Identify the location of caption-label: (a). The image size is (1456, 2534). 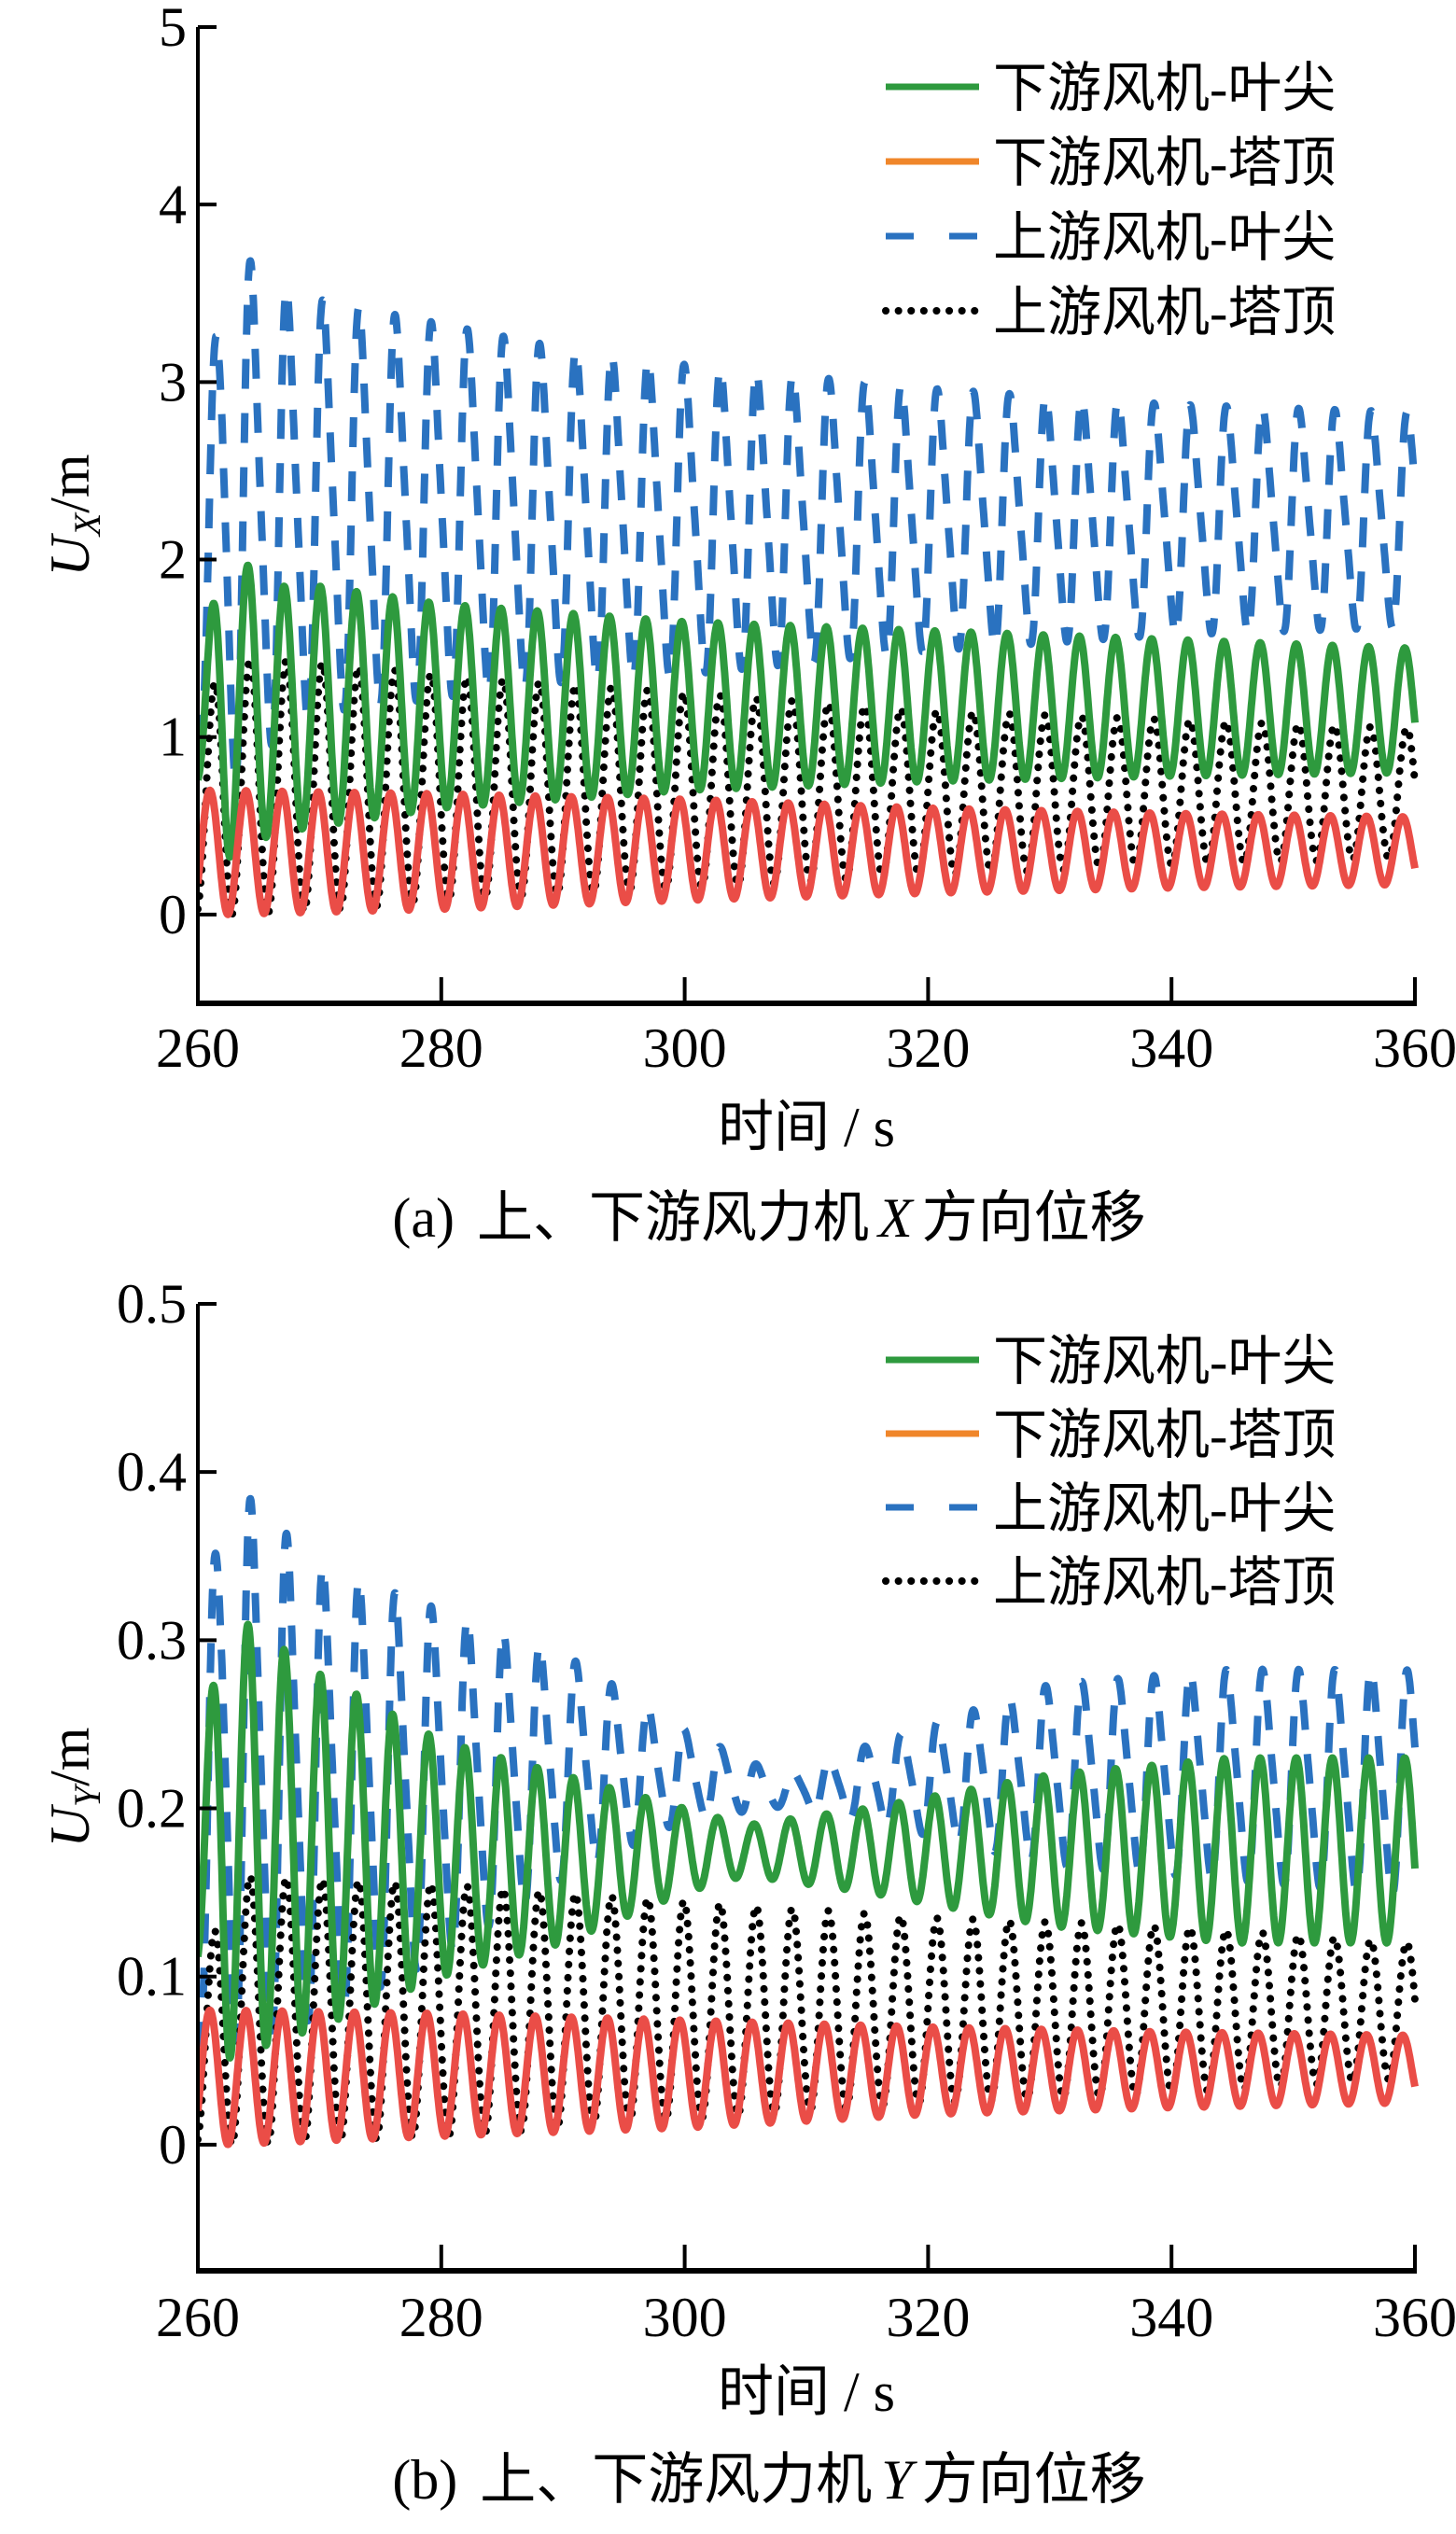
(423, 1218).